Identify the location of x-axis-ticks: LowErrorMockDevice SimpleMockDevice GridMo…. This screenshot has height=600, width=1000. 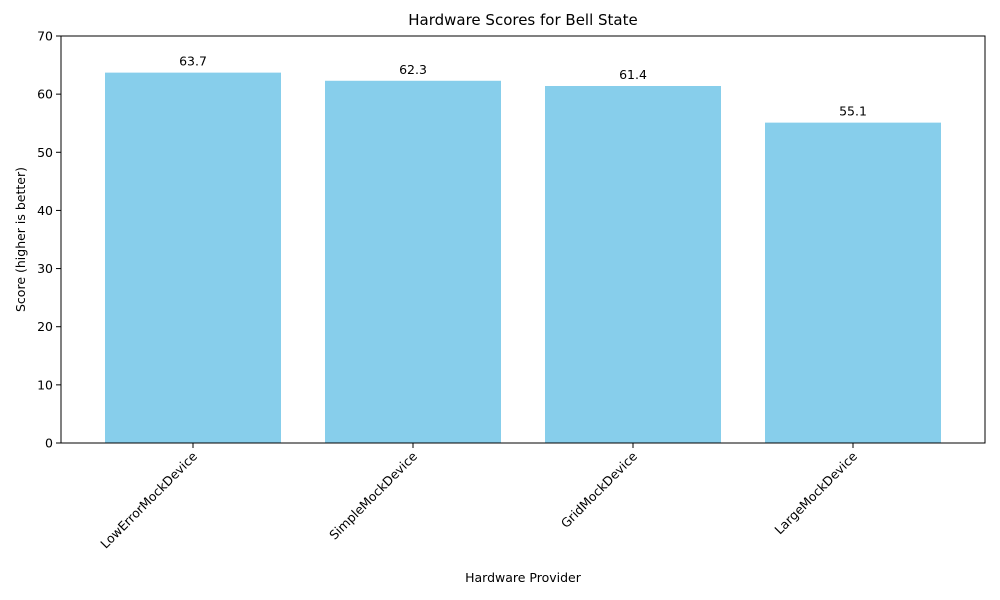
(478, 497).